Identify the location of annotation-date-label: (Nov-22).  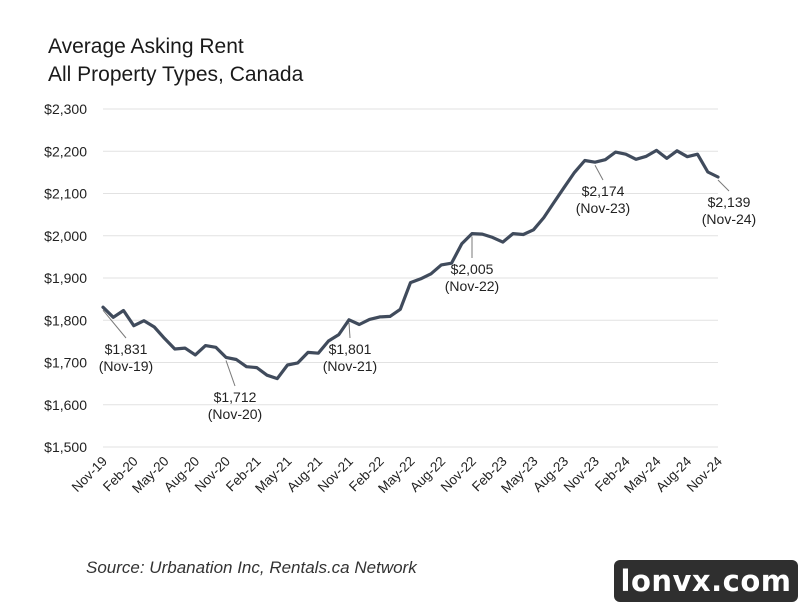
(472, 286).